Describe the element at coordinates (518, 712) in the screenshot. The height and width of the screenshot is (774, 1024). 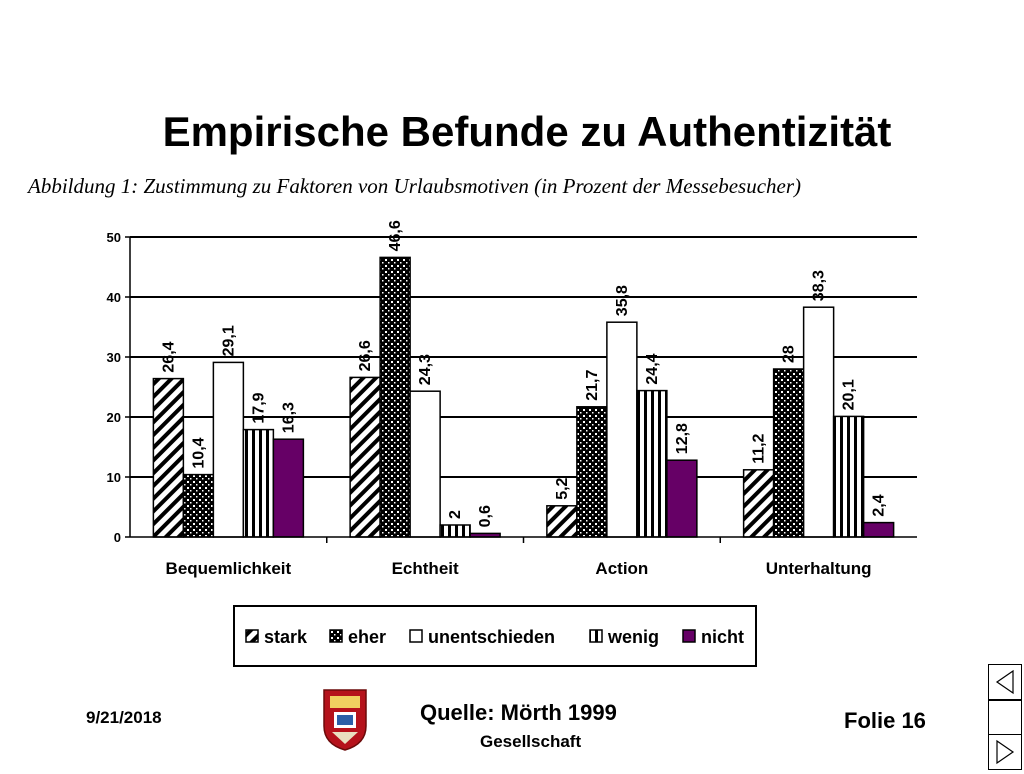
I see `source-label: Quelle: Mörth 1999` at that location.